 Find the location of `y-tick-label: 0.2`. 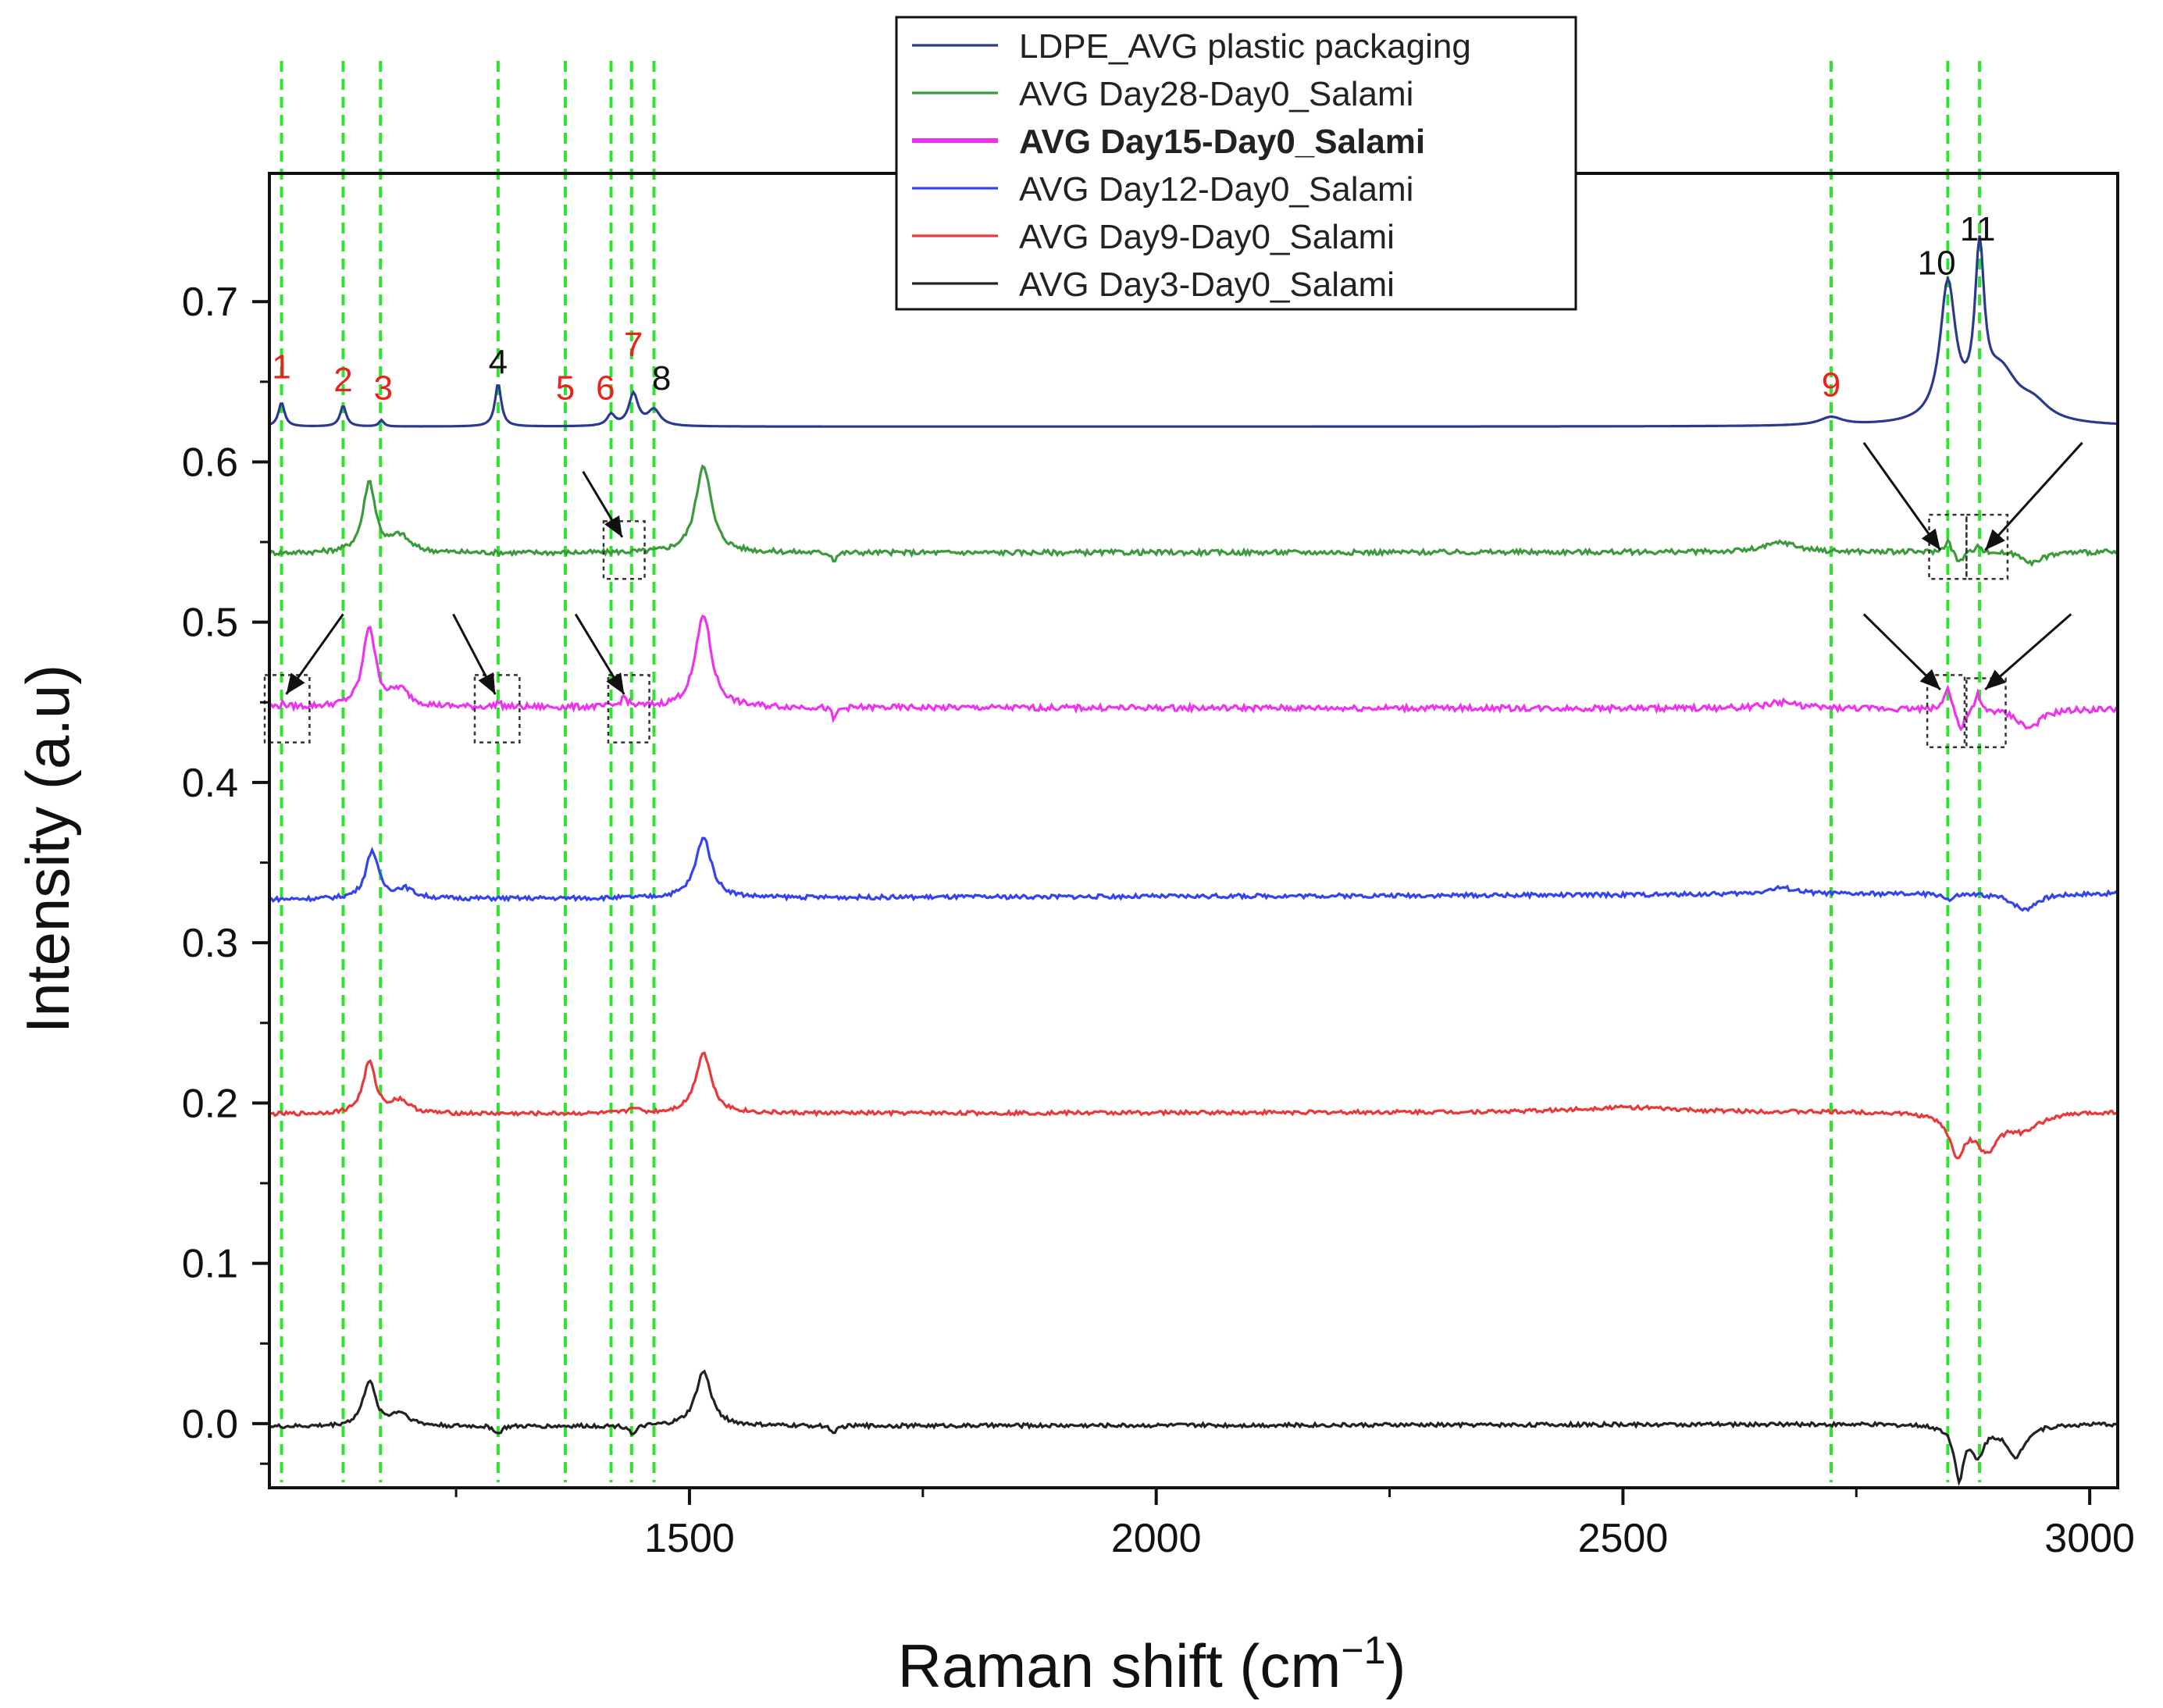

y-tick-label: 0.2 is located at coordinates (210, 1103).